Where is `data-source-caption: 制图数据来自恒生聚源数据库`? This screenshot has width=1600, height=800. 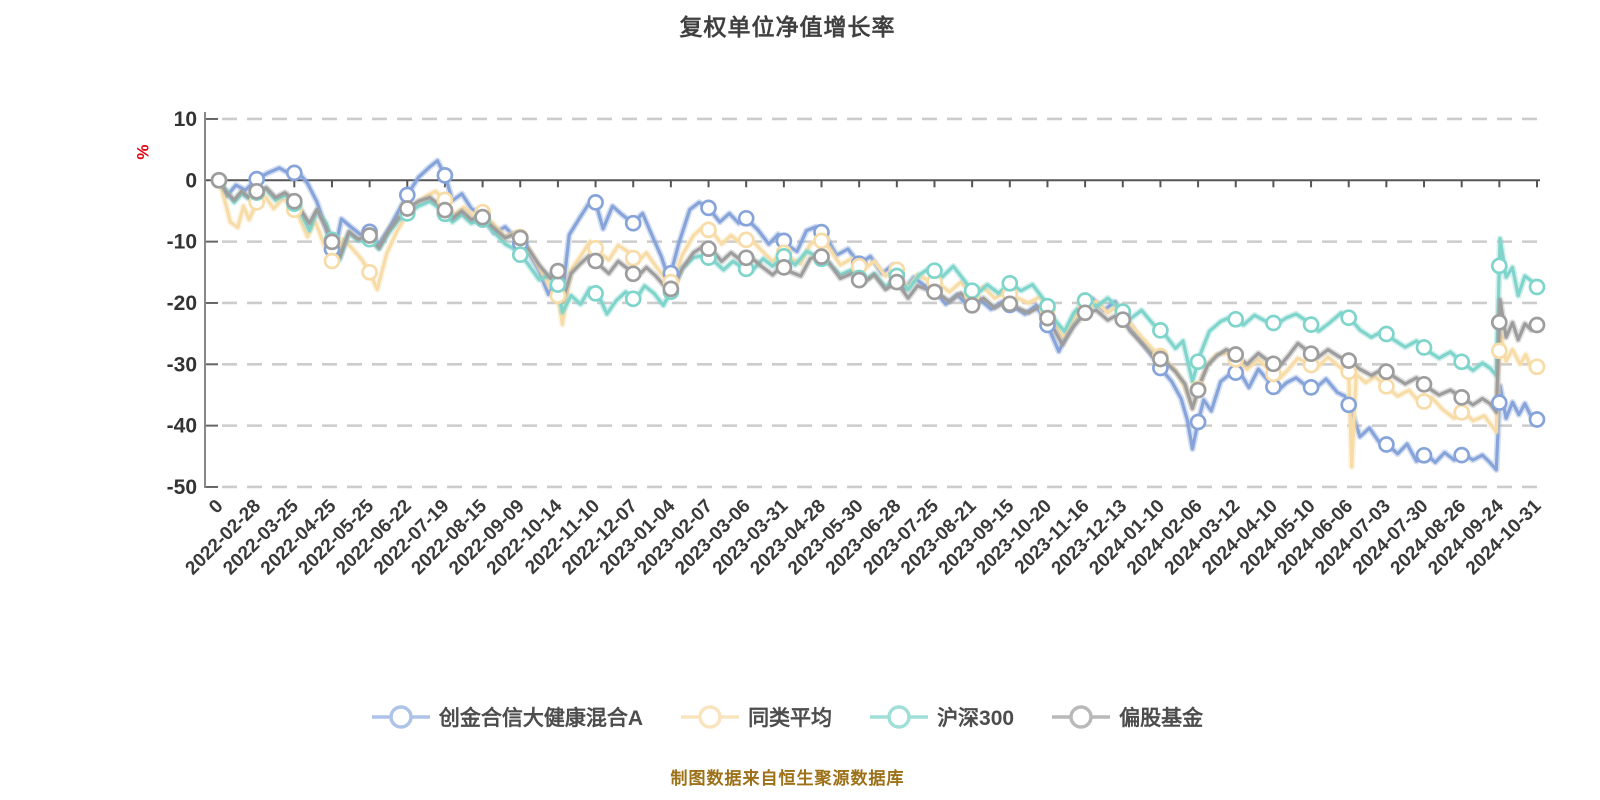 data-source-caption: 制图数据来自恒生聚源数据库 is located at coordinates (787, 778).